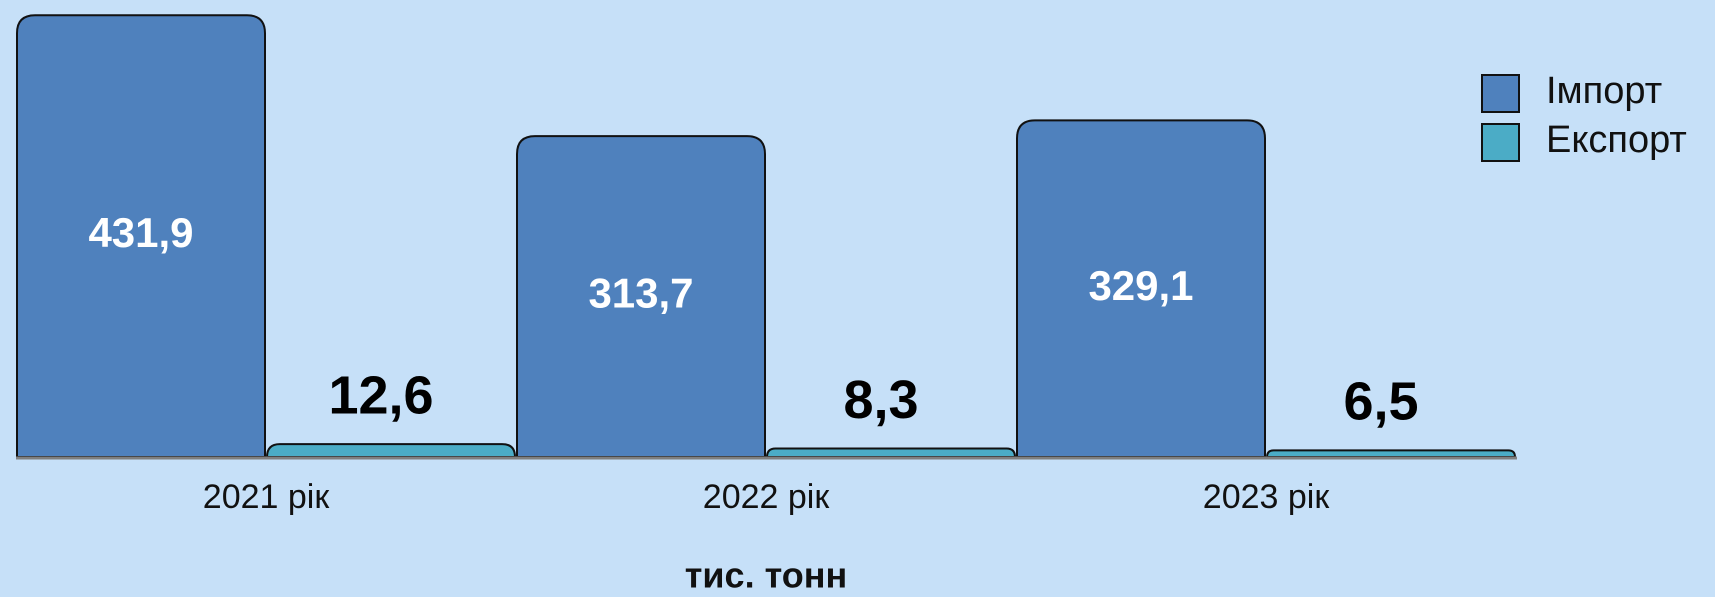 The width and height of the screenshot is (1715, 597). What do you see at coordinates (1616, 140) in the screenshot?
I see `legend-label: Експорт` at bounding box center [1616, 140].